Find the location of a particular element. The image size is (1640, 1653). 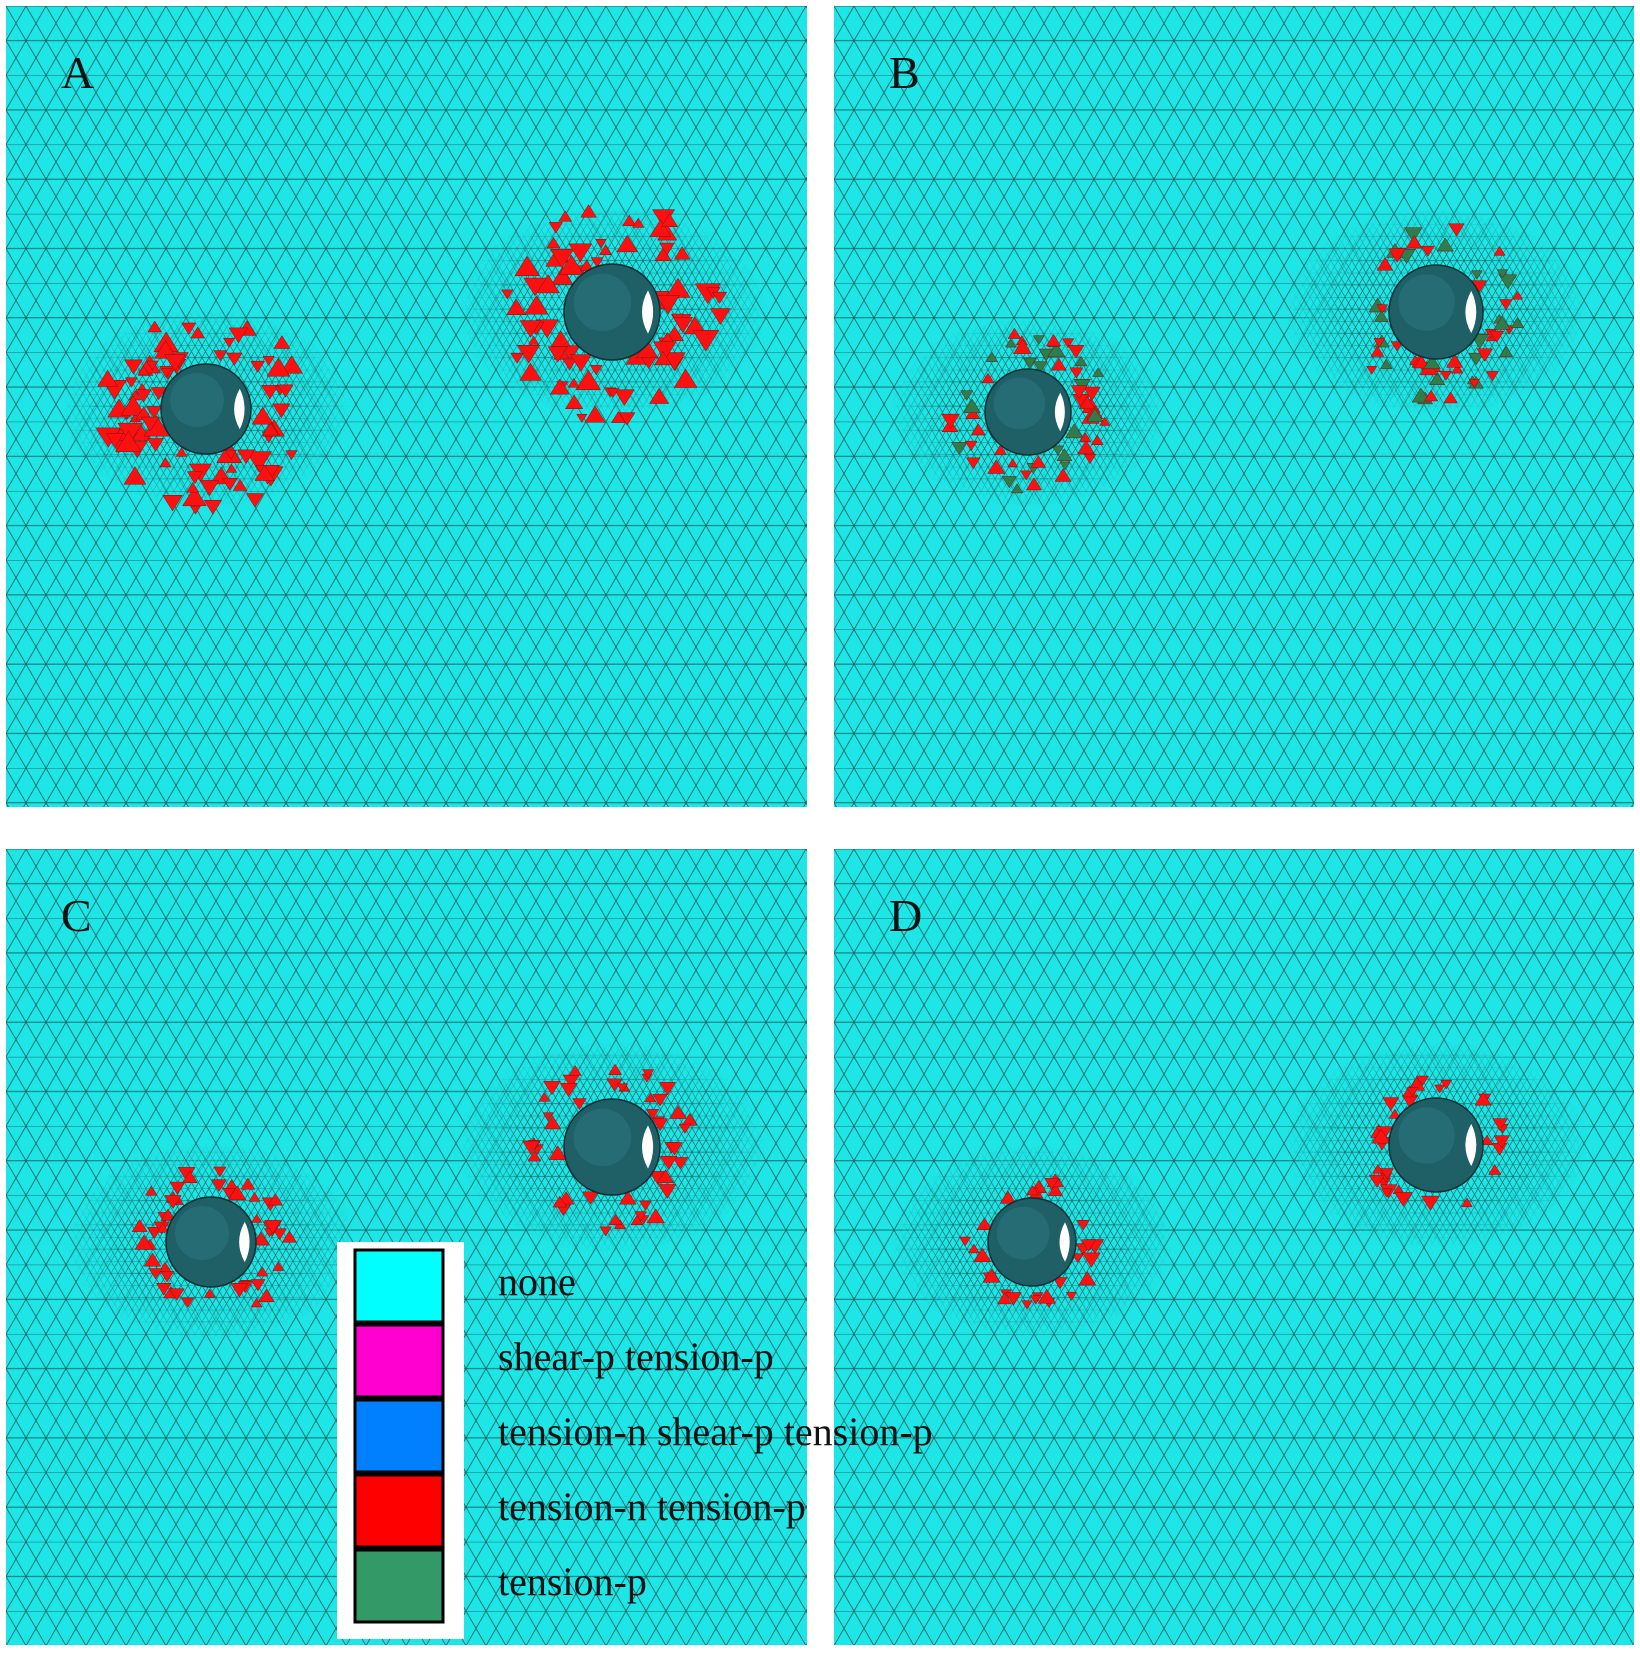

panel-label: C is located at coordinates (76, 915).